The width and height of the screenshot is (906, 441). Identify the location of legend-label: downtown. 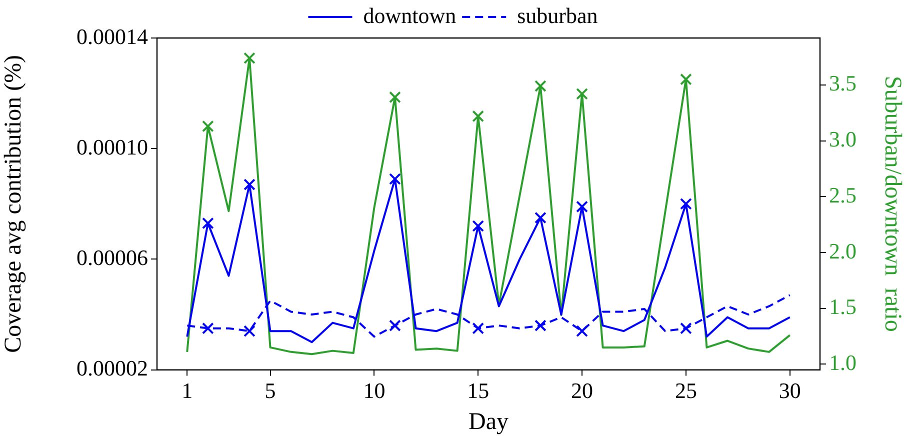
(409, 15).